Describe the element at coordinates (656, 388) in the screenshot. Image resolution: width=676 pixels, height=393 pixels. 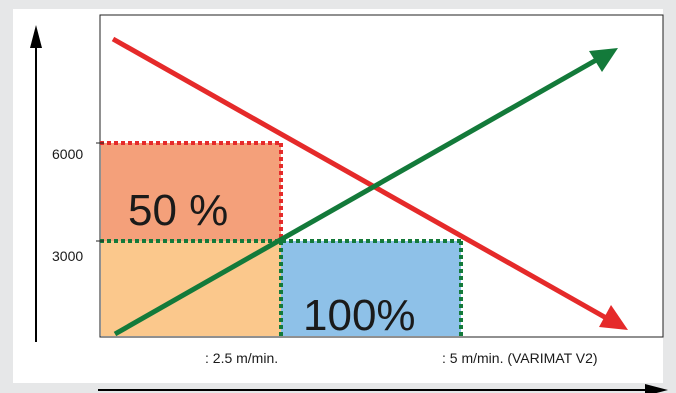
I see `x-axis-arrowhead` at that location.